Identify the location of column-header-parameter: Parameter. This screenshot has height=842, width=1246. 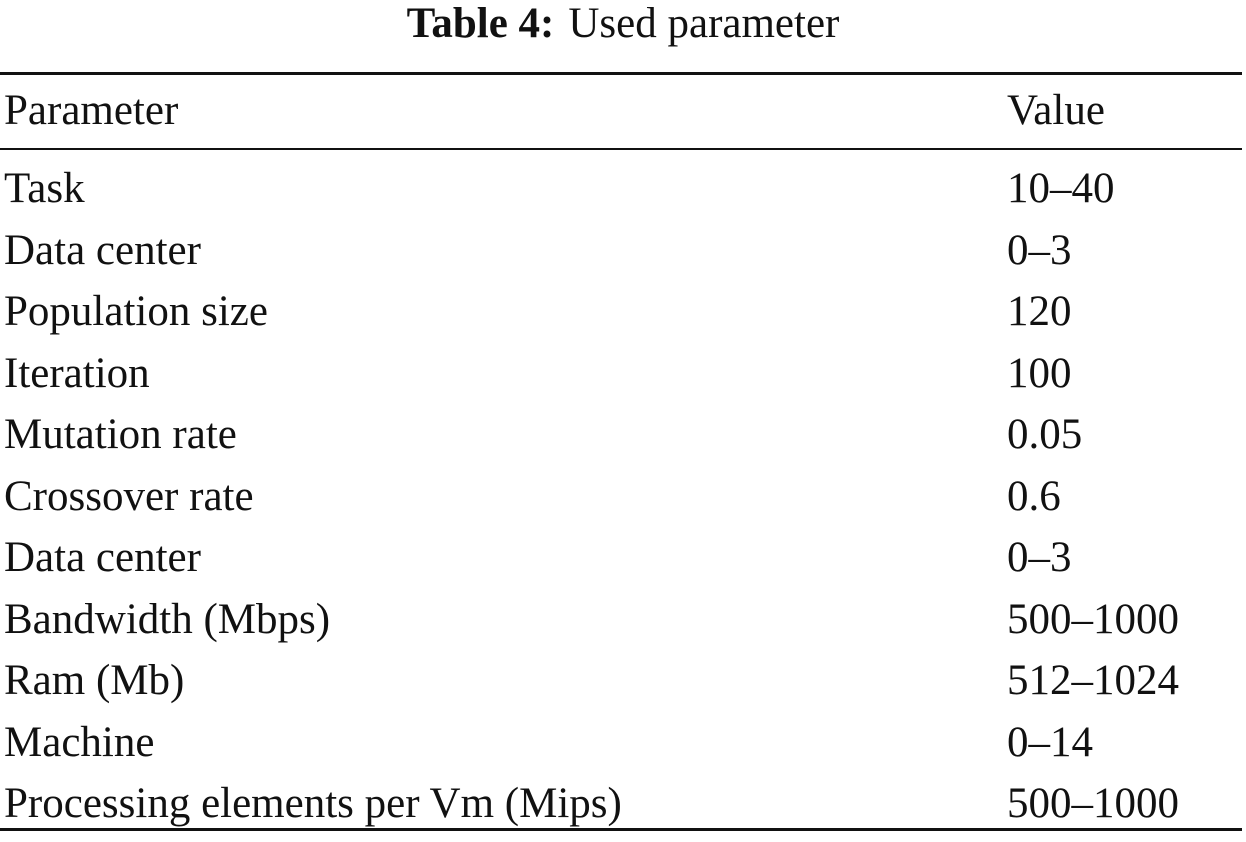
(91, 110).